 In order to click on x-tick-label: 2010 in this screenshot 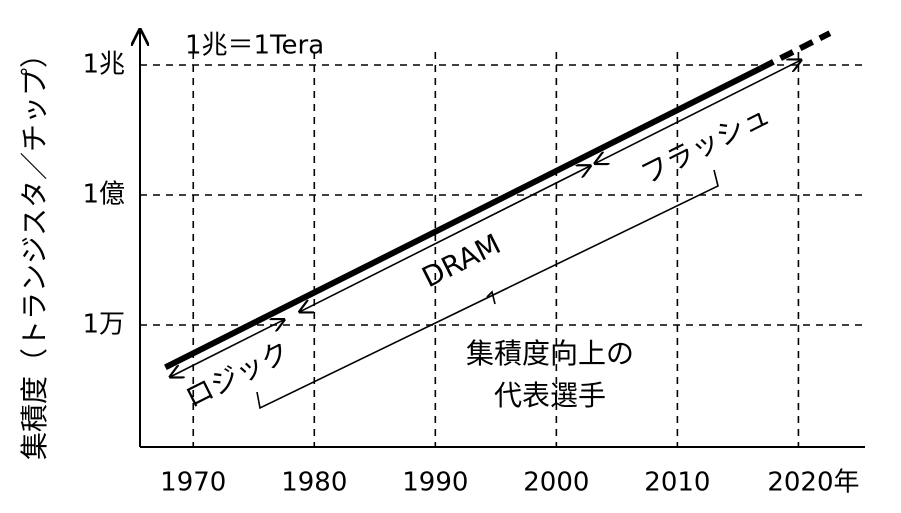, I will do `click(677, 483)`.